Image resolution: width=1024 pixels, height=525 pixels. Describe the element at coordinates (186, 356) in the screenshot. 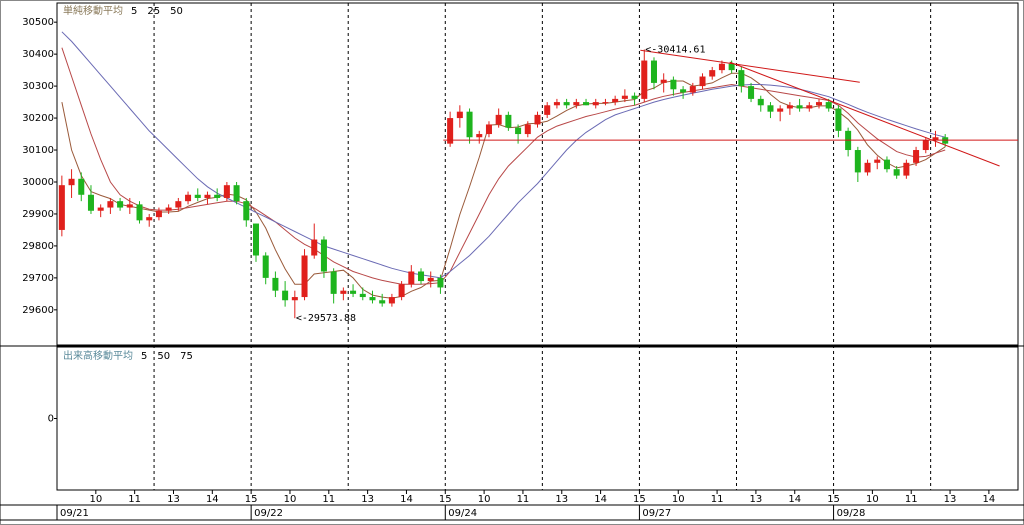

I see `legend-entry: 75` at that location.